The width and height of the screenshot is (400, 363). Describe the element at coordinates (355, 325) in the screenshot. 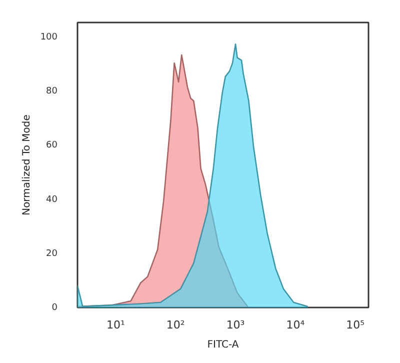

I see `x-tick-label: 10⁵` at that location.